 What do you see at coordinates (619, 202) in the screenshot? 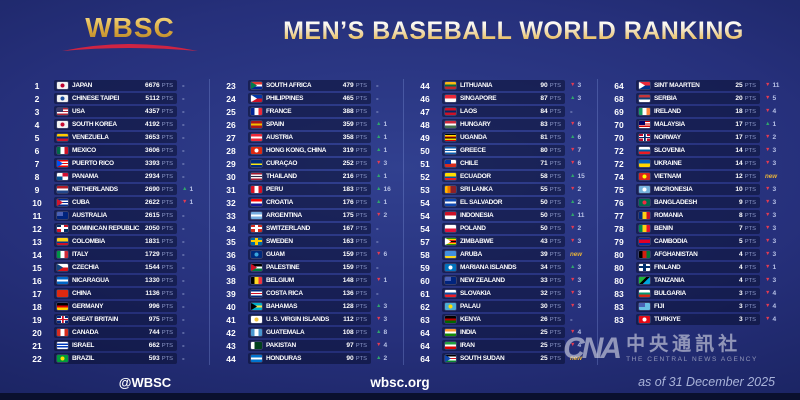
I see `rank-number: 76` at bounding box center [619, 202].